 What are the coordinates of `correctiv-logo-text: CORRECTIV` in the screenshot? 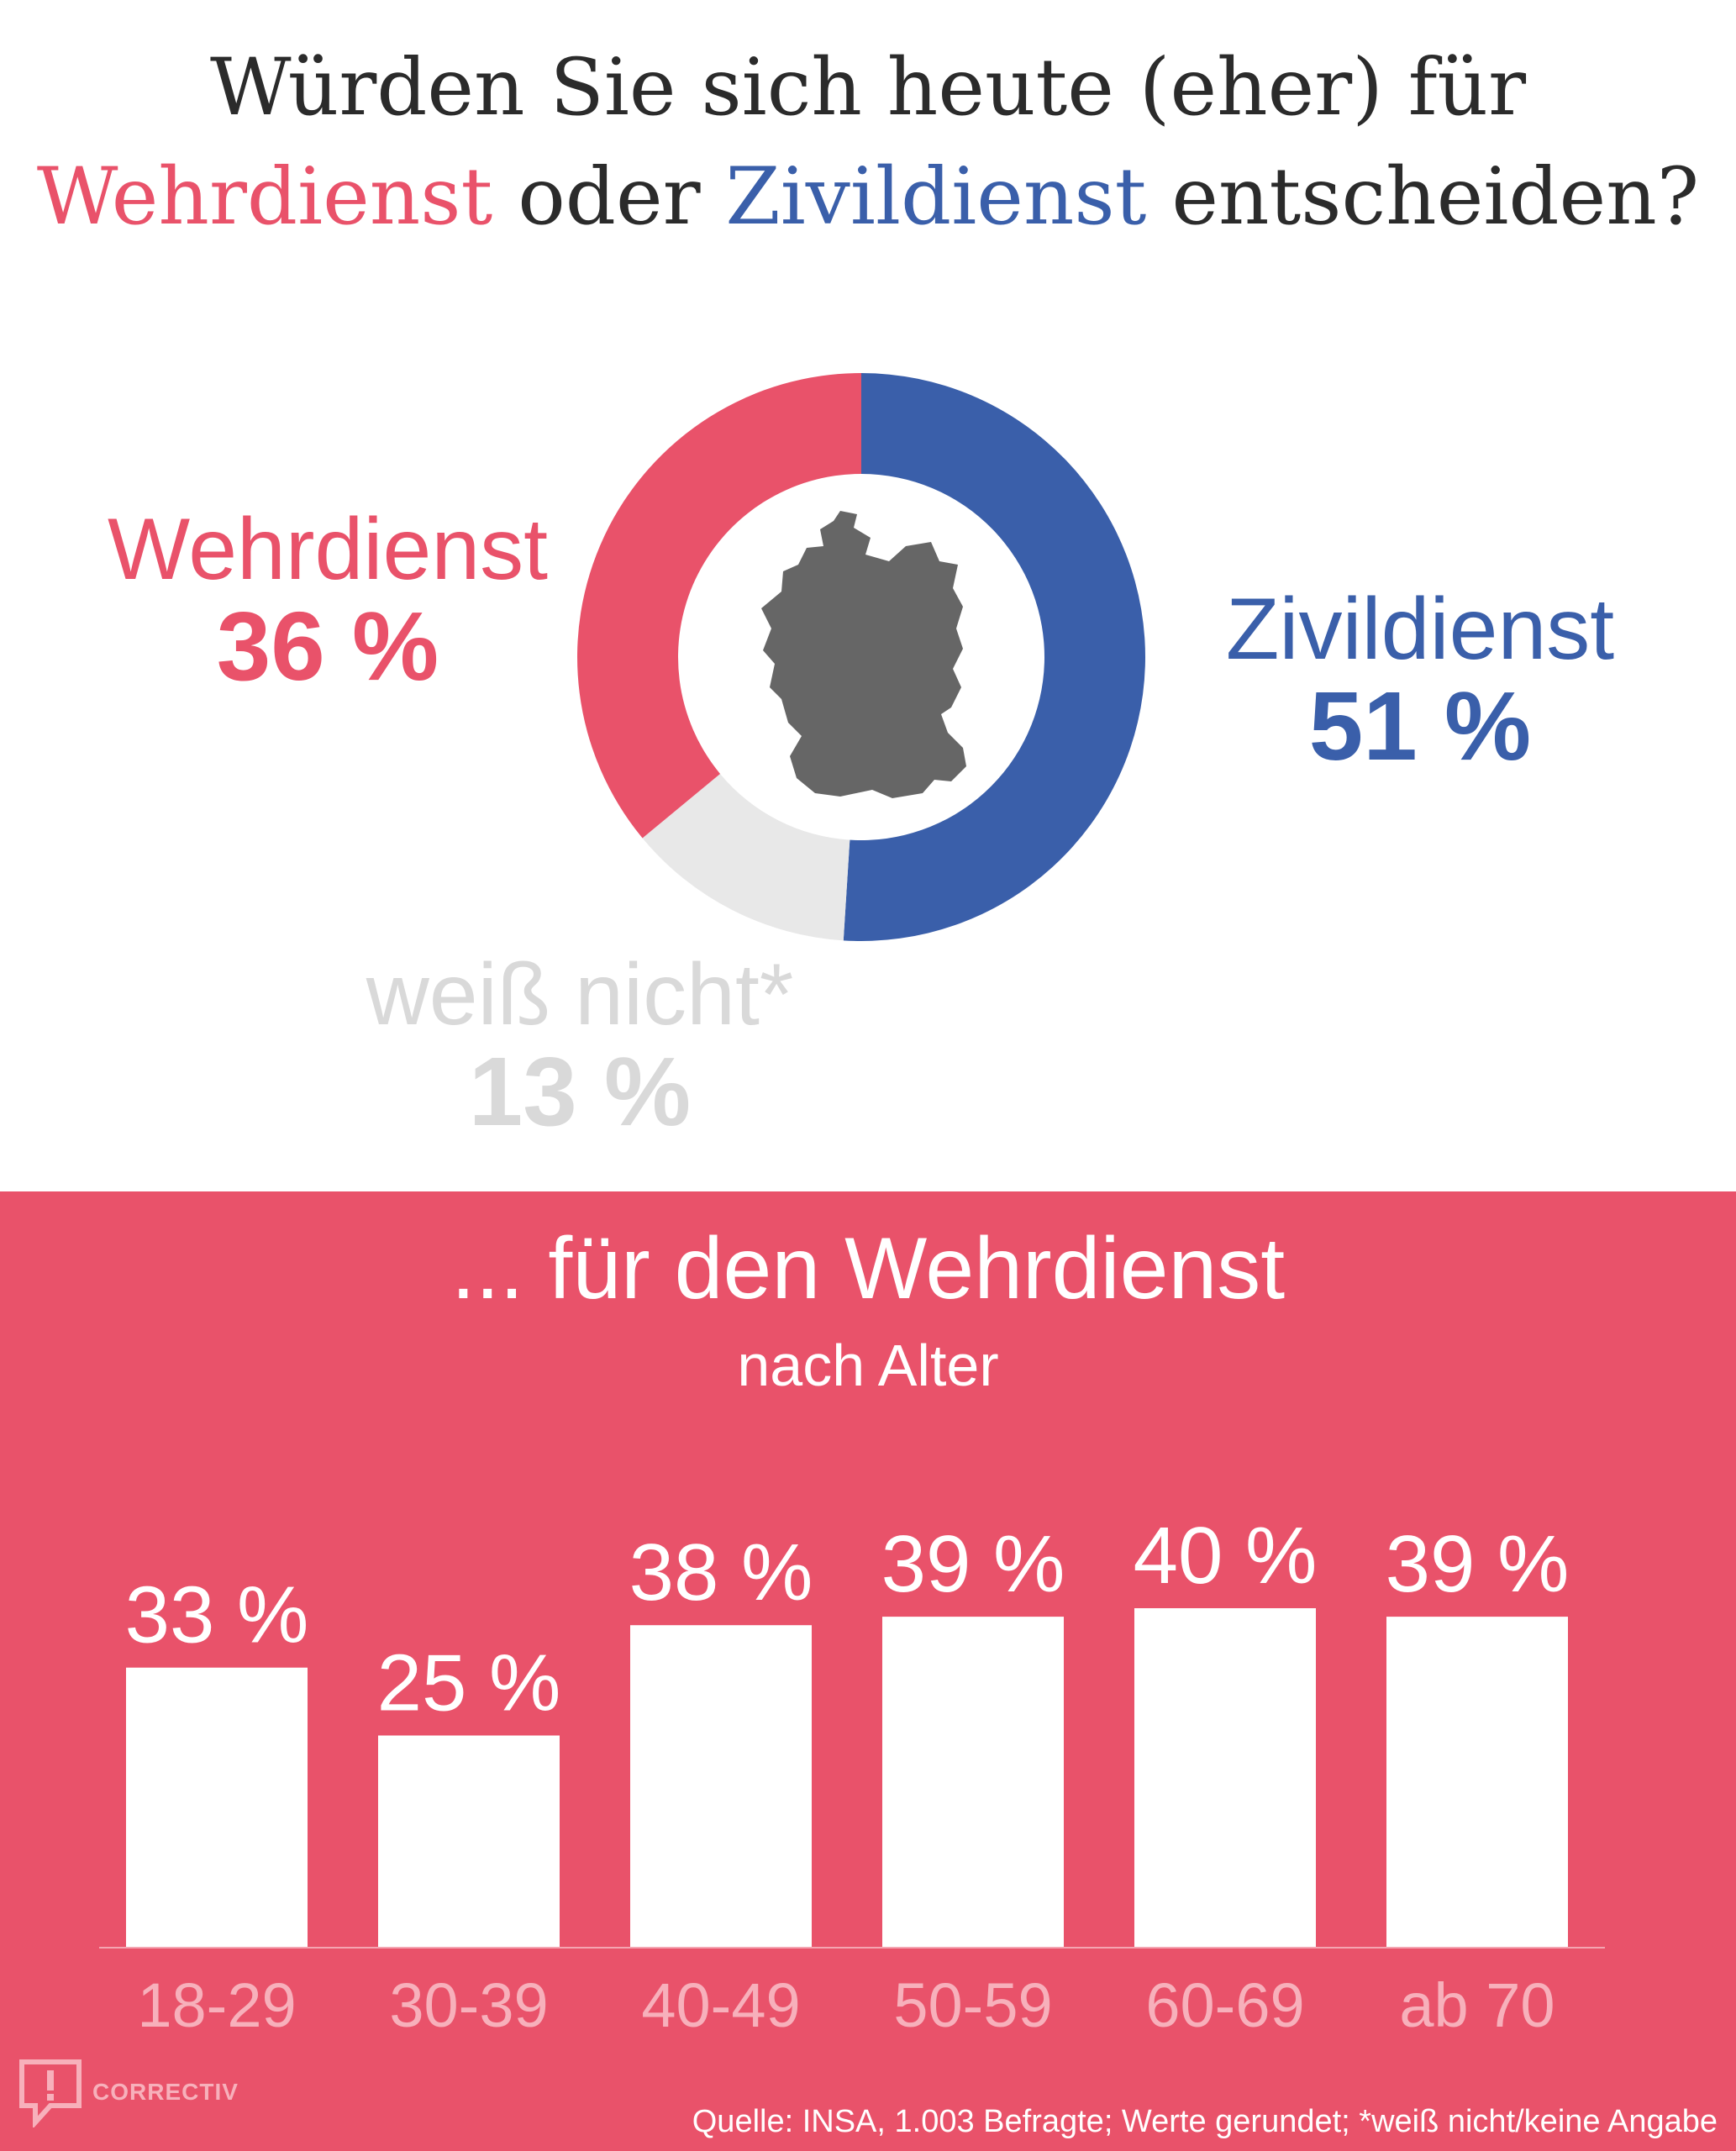 It's located at (165, 2092).